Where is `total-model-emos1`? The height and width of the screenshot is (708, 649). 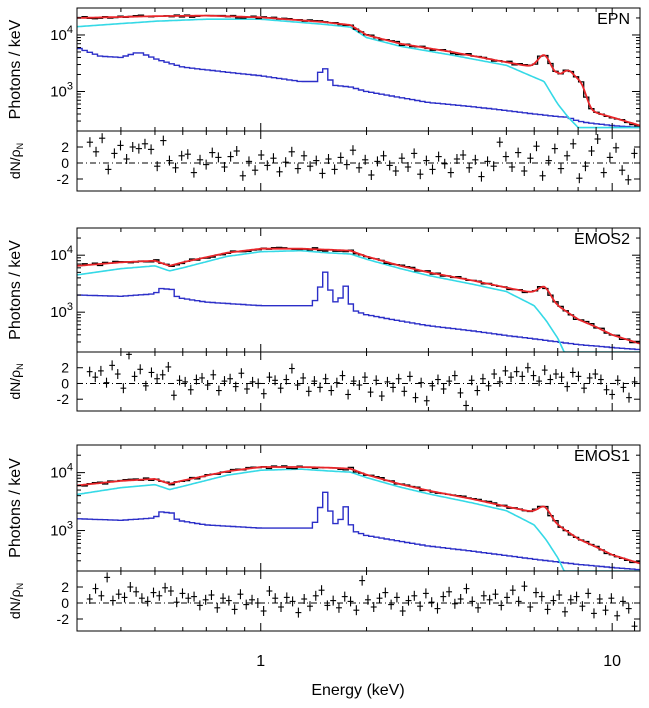
total-model-emos1 is located at coordinates (358, 515).